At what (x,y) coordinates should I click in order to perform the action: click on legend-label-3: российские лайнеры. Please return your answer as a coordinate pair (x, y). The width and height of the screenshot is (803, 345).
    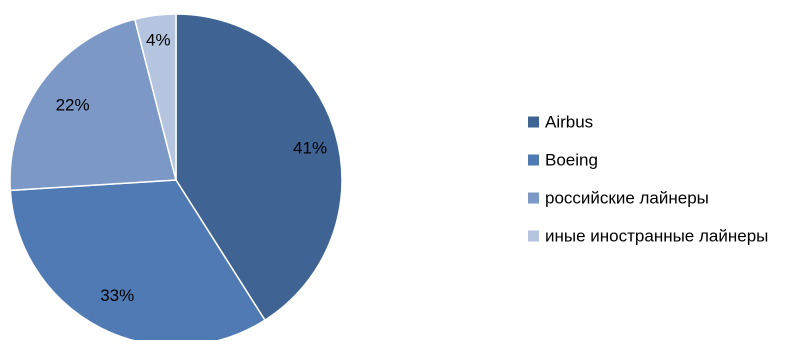
    Looking at the image, I should click on (627, 198).